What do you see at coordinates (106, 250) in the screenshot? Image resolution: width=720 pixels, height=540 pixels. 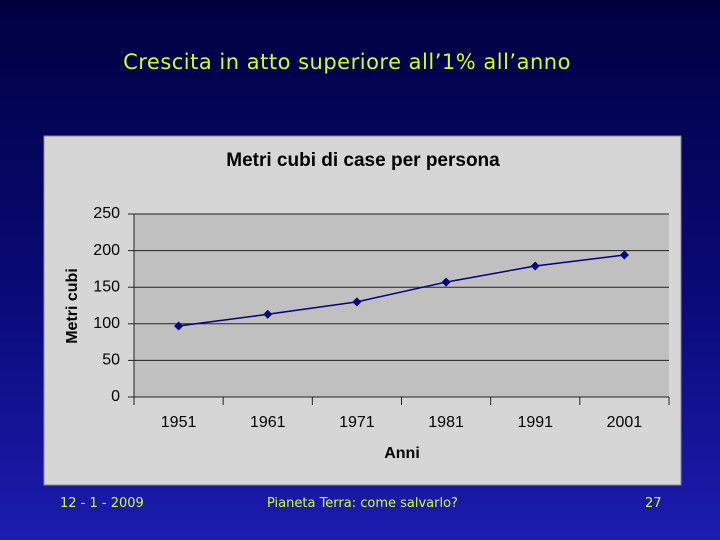 I see `y-tick-label: 200` at bounding box center [106, 250].